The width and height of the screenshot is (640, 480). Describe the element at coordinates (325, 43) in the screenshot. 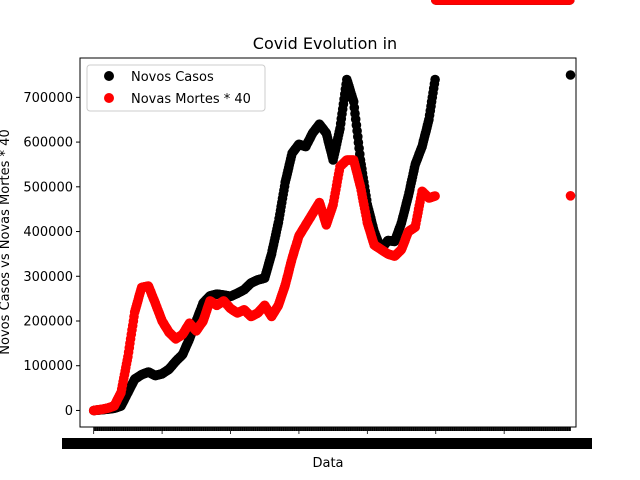

I see `chart-title: Covid Evolution in` at that location.